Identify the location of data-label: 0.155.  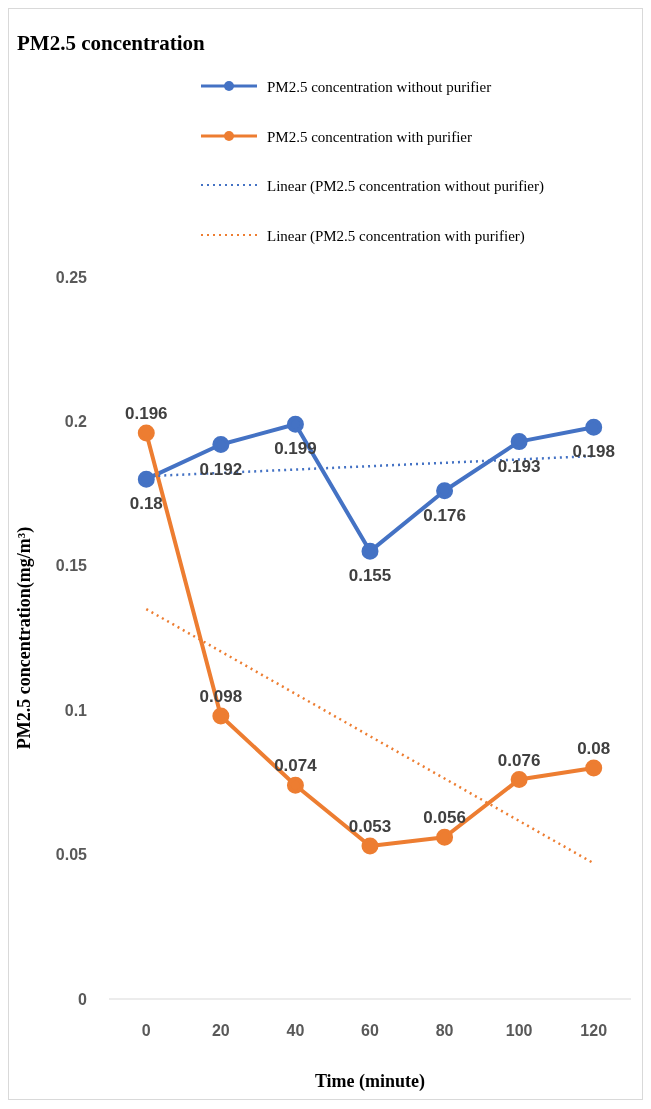
(370, 576).